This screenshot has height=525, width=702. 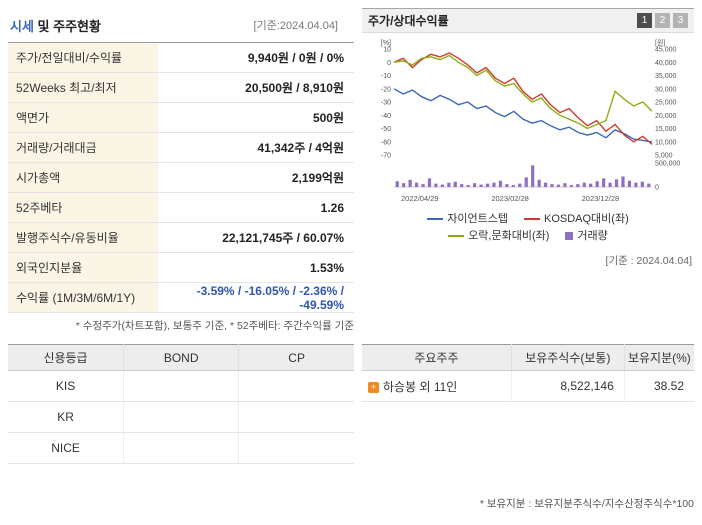 What do you see at coordinates (295, 26) in the screenshot?
I see `quote-date-note: [기준:2024.04.04]` at bounding box center [295, 26].